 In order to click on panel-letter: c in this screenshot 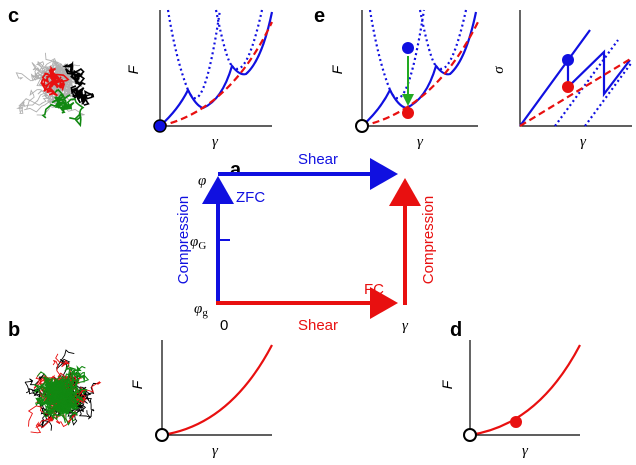, I will do `click(13, 16)`.